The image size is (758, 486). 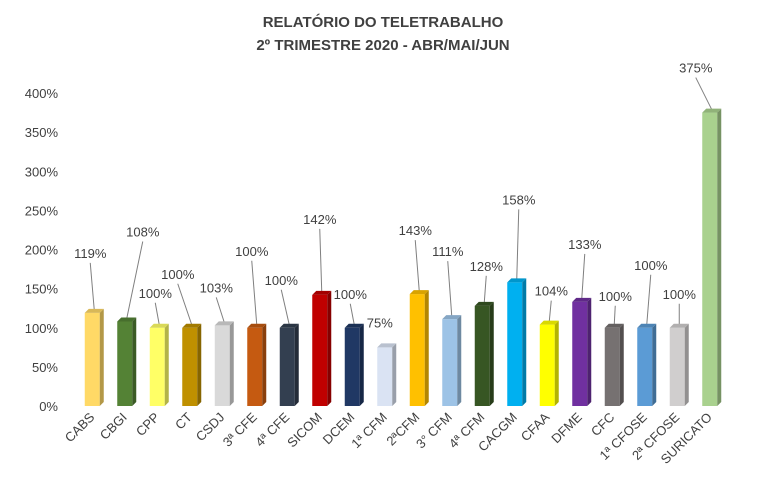 I want to click on y-tick-label: 250%, so click(x=42, y=210).